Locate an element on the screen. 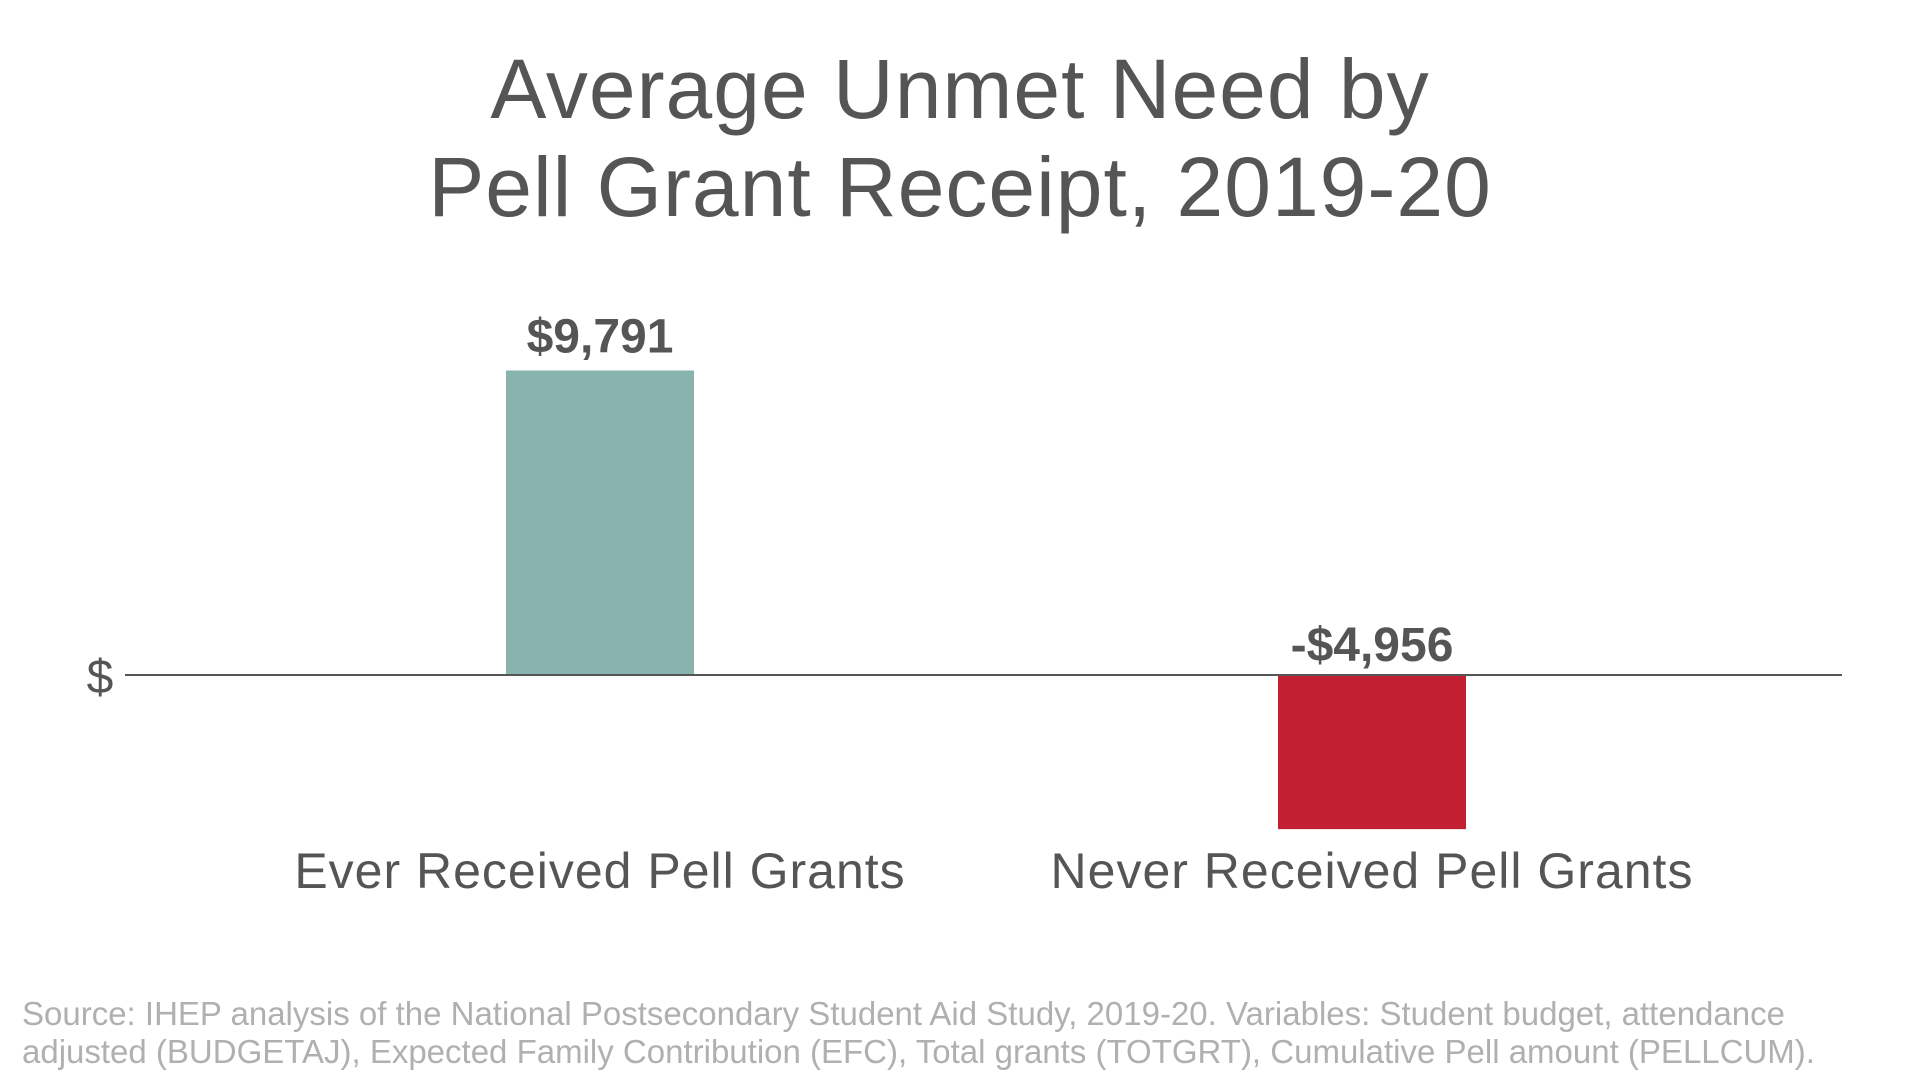 The image size is (1920, 1080). chart-title-line-1: Average Unmet Need by is located at coordinates (960, 89).